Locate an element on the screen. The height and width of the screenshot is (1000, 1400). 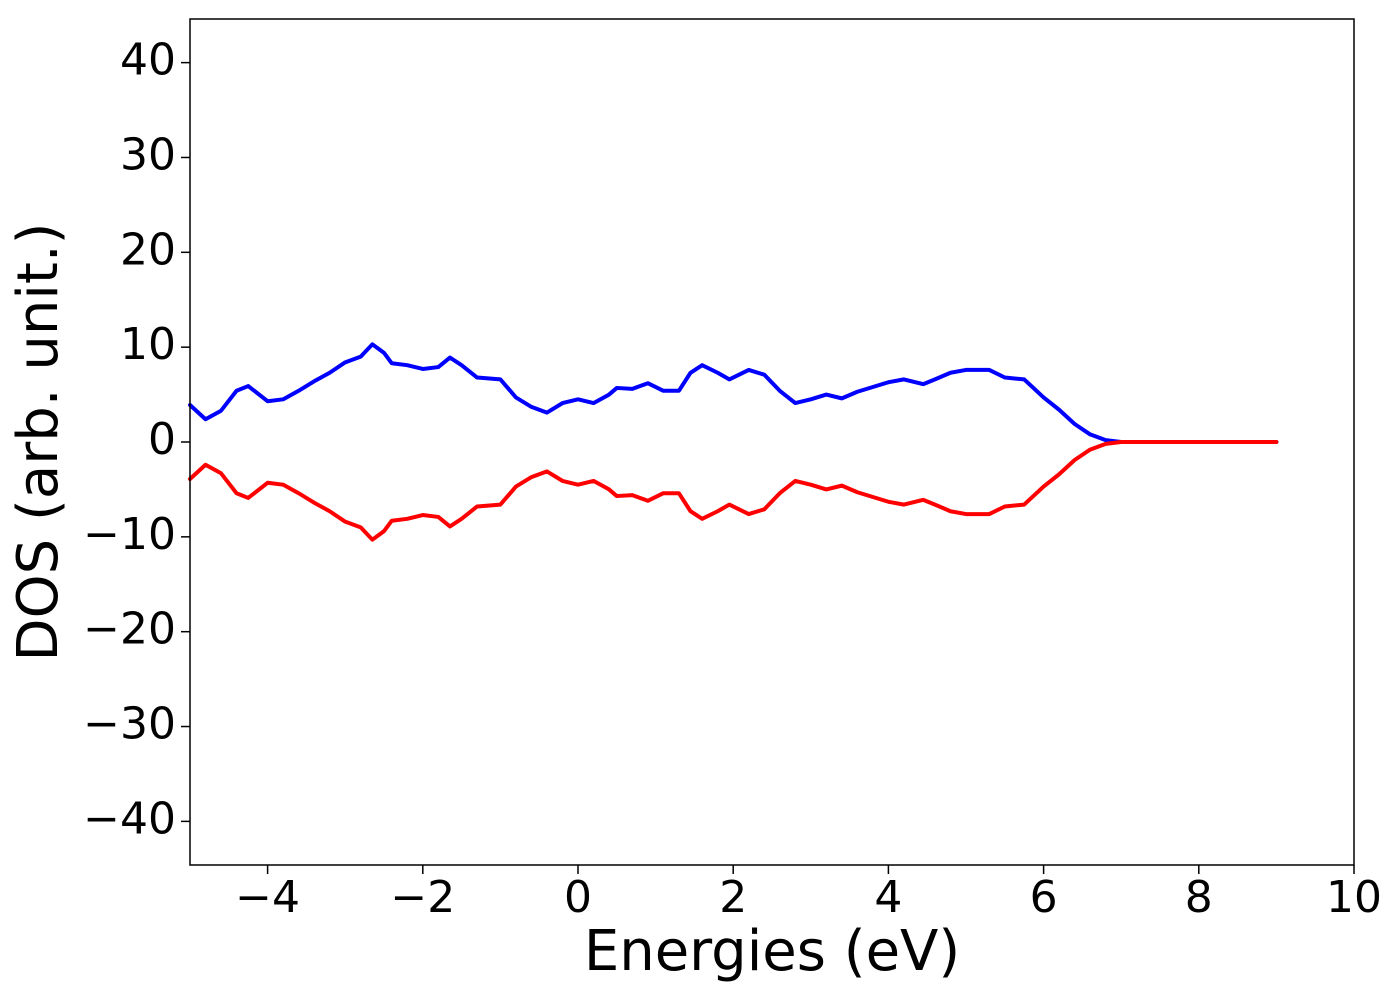
y-tick-label: −20 is located at coordinates (129, 629).